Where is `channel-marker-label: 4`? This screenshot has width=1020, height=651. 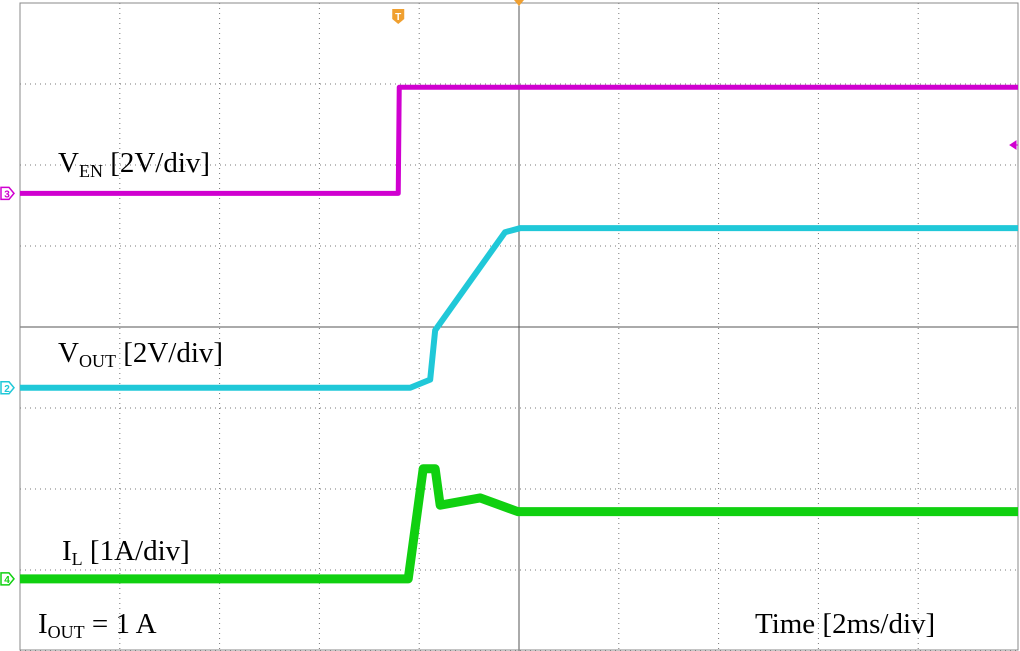
channel-marker-label: 4 is located at coordinates (7, 580).